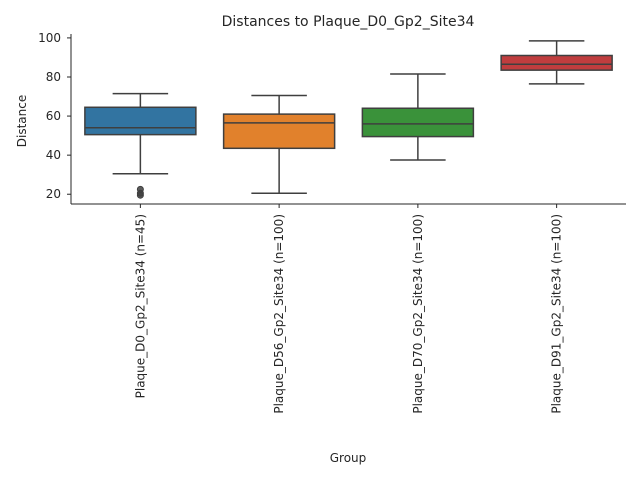 The image size is (640, 480). I want to click on x-axis-label: Group, so click(348, 458).